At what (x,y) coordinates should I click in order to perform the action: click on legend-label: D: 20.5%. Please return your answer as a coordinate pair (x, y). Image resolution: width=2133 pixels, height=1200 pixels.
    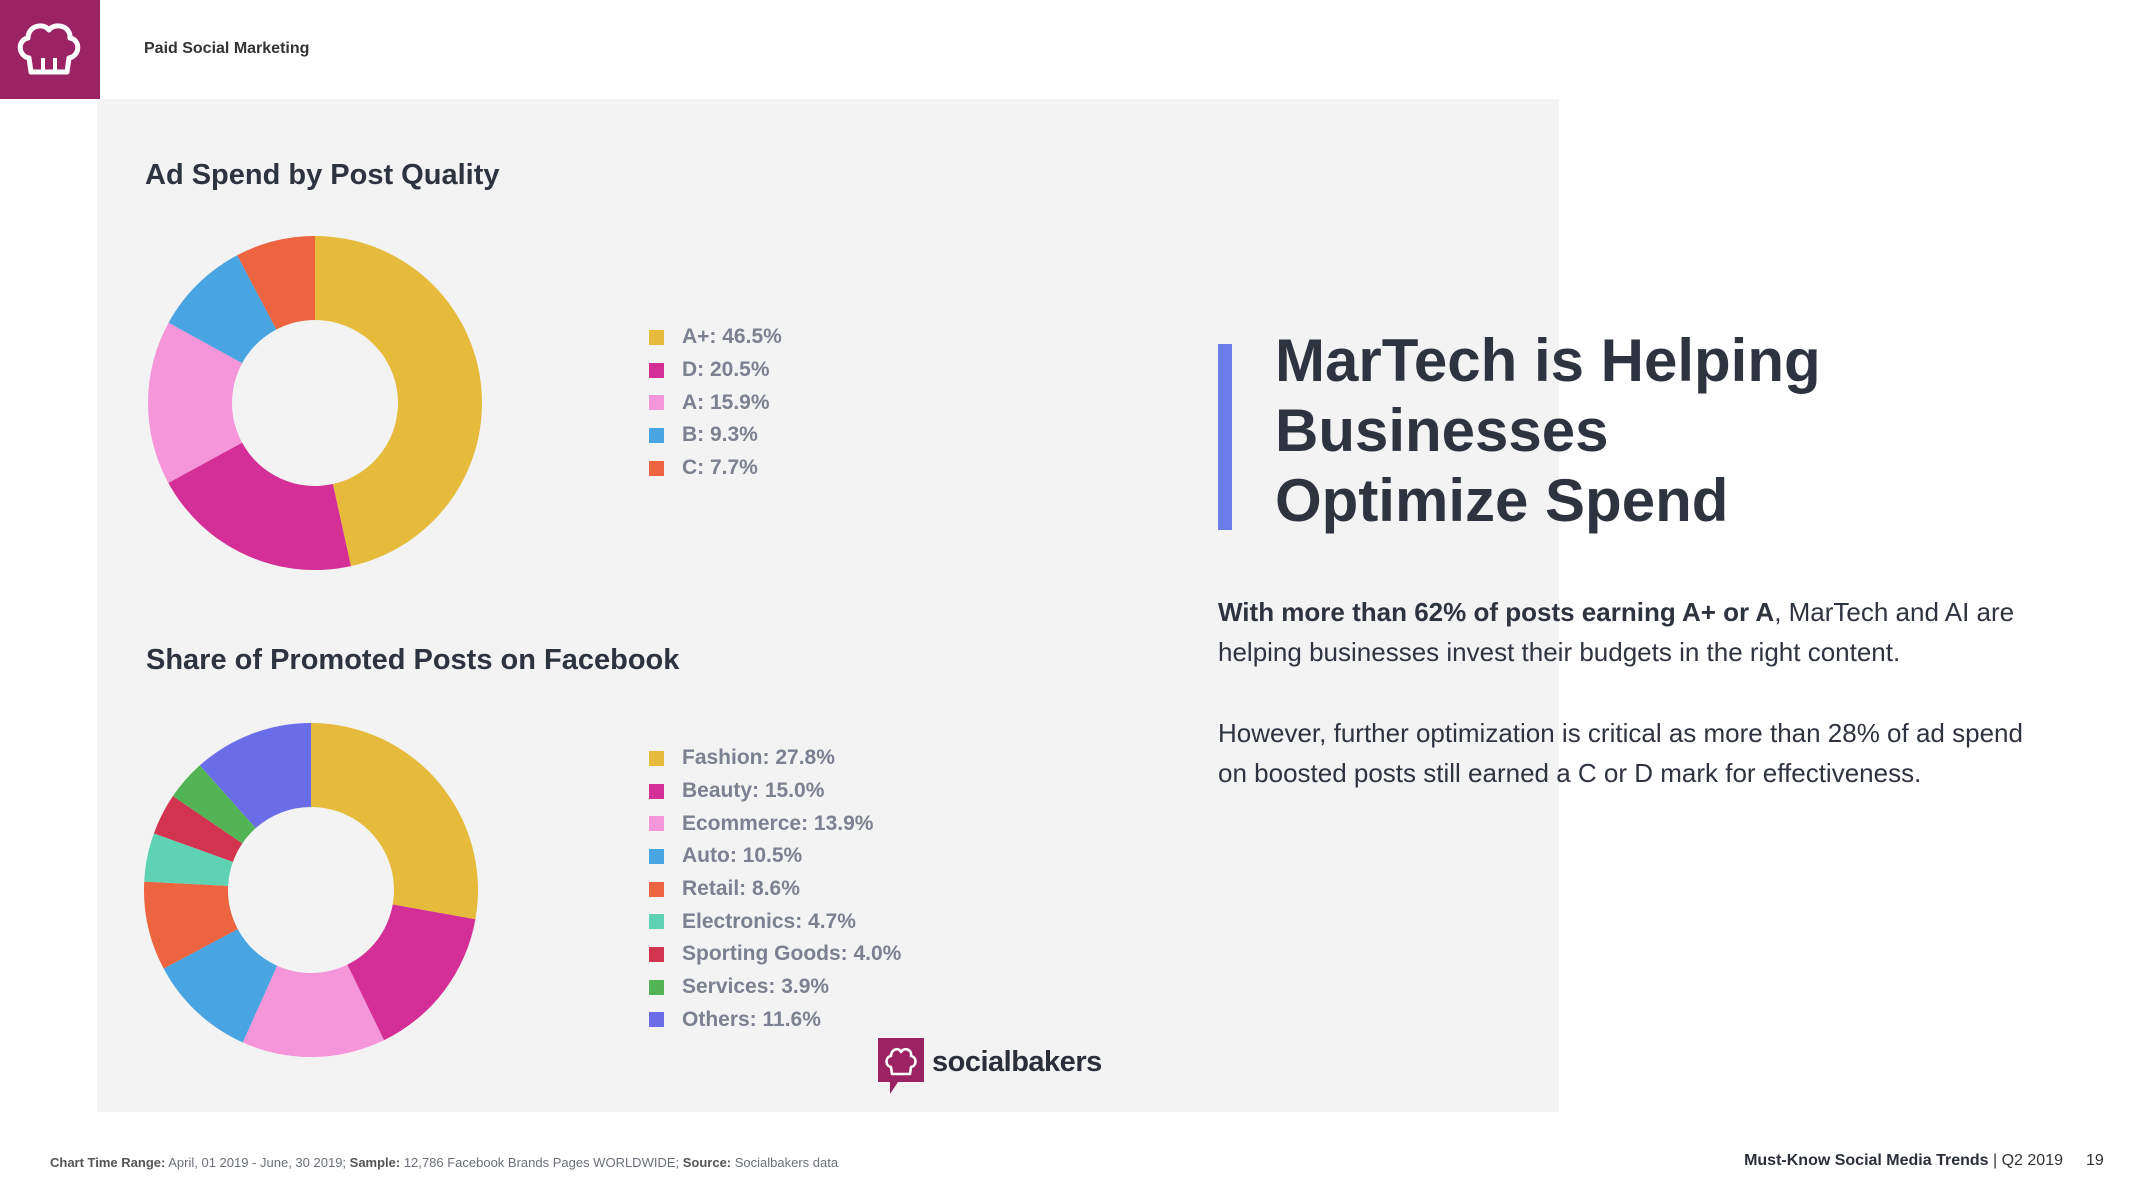
    Looking at the image, I should click on (726, 370).